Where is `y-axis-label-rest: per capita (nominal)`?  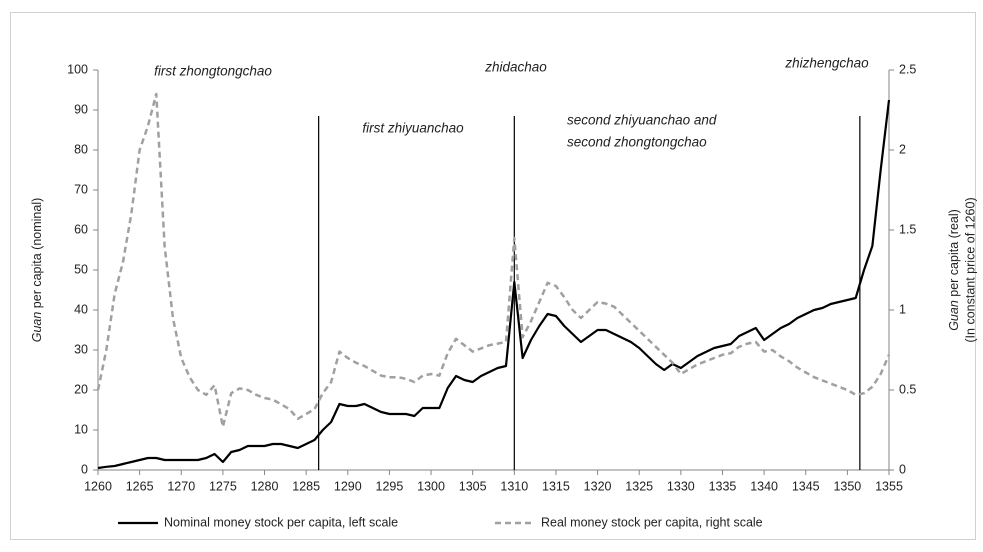 y-axis-label-rest: per capita (nominal) is located at coordinates (37, 255).